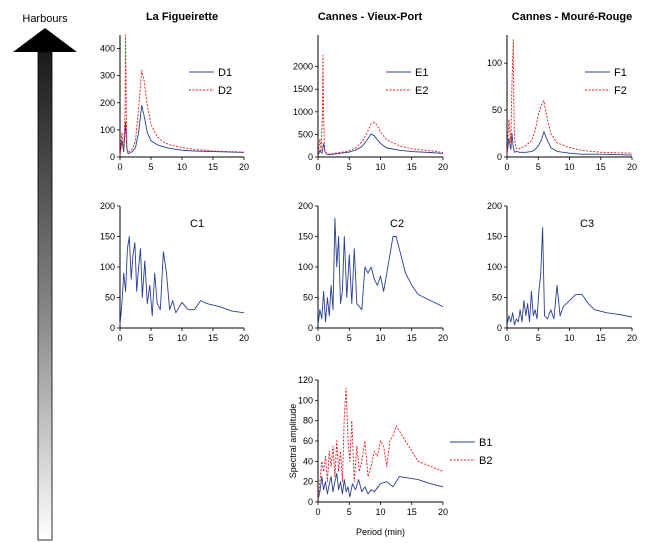  I want to click on series-line-b2, so click(380, 443).